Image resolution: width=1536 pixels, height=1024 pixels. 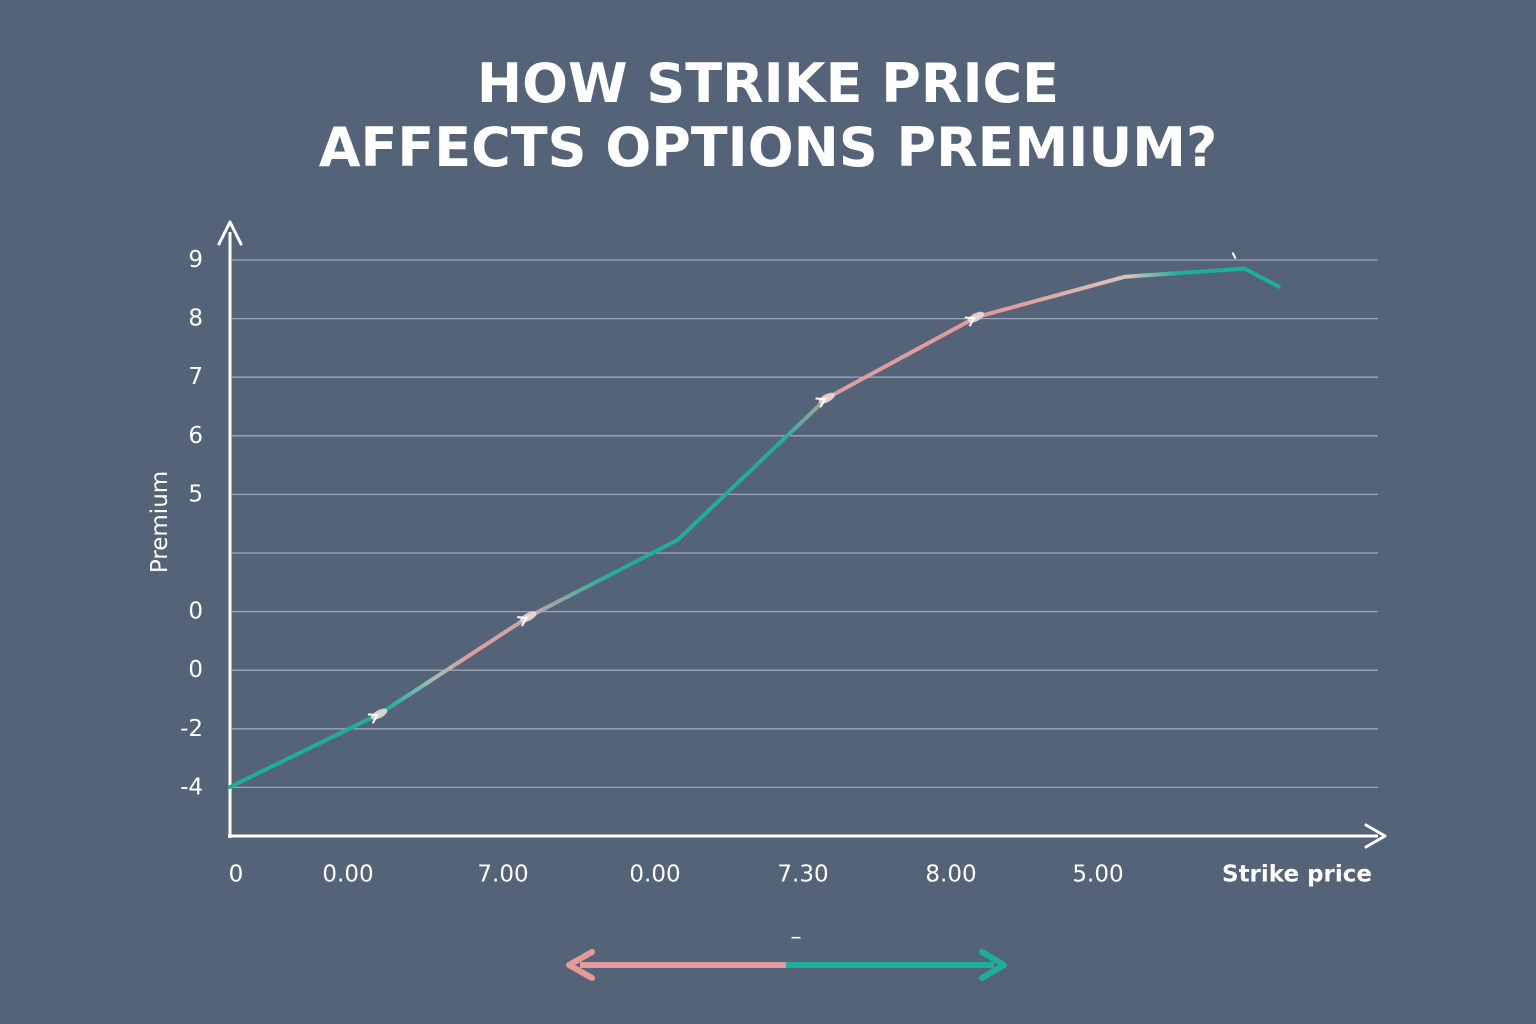 What do you see at coordinates (768, 147) in the screenshot?
I see `chart-title-line-2: AFFECTS OPTIONS PREMIUM?` at bounding box center [768, 147].